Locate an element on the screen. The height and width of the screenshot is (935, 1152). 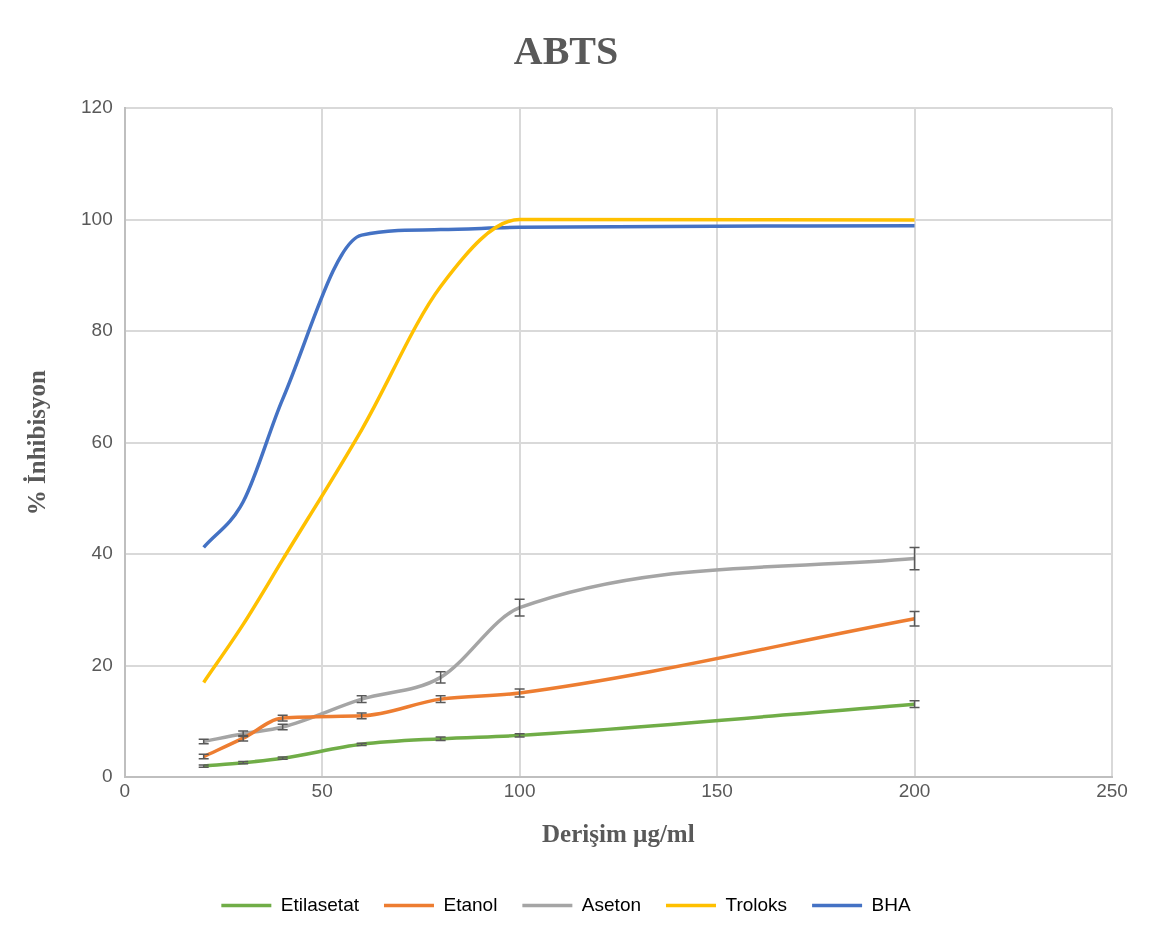
y-tick-label: 100 is located at coordinates (97, 218).